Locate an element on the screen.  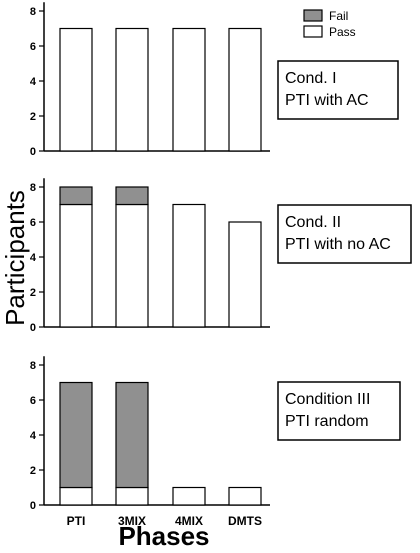
condition-label-line: Cond. I is located at coordinates (311, 78).